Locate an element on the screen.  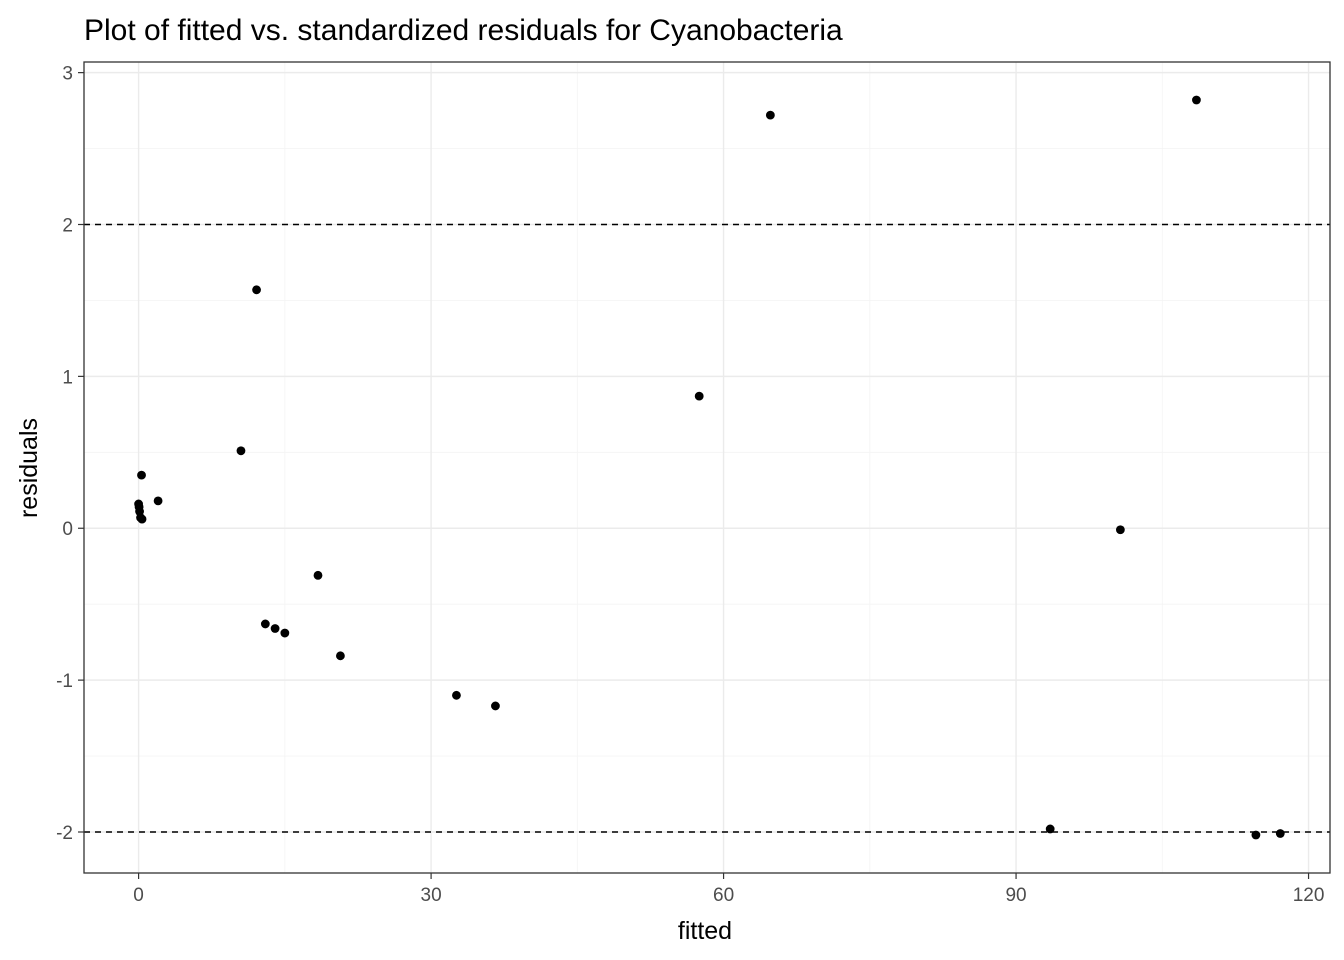
y-tick-label: 0 is located at coordinates (67, 529).